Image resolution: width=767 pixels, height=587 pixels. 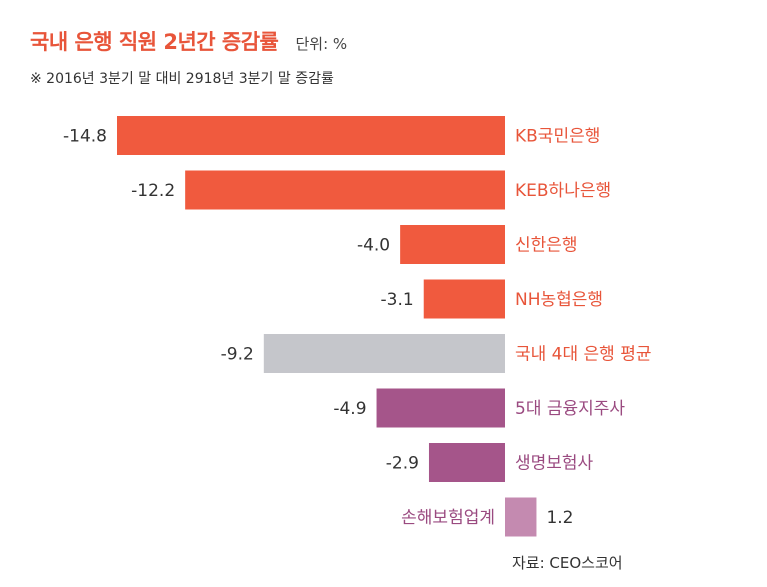 I want to click on title-row: 국내 은행 직원 2년간 증감률 단위: %, so click(x=188, y=46).